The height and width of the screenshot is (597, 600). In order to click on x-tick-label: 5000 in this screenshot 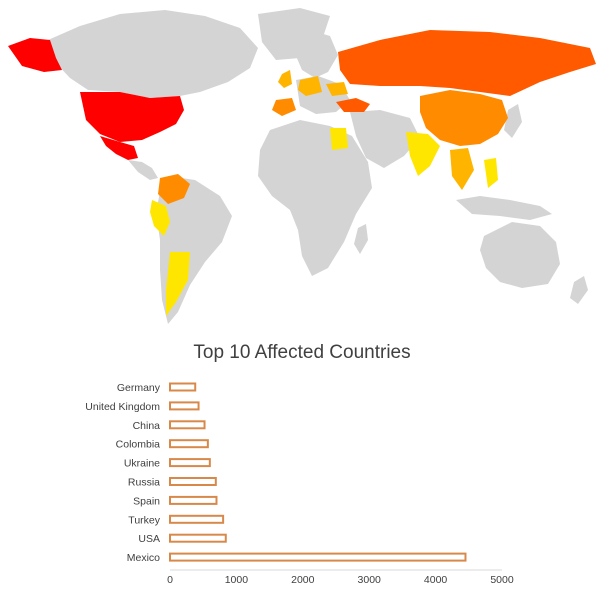, I will do `click(502, 580)`.